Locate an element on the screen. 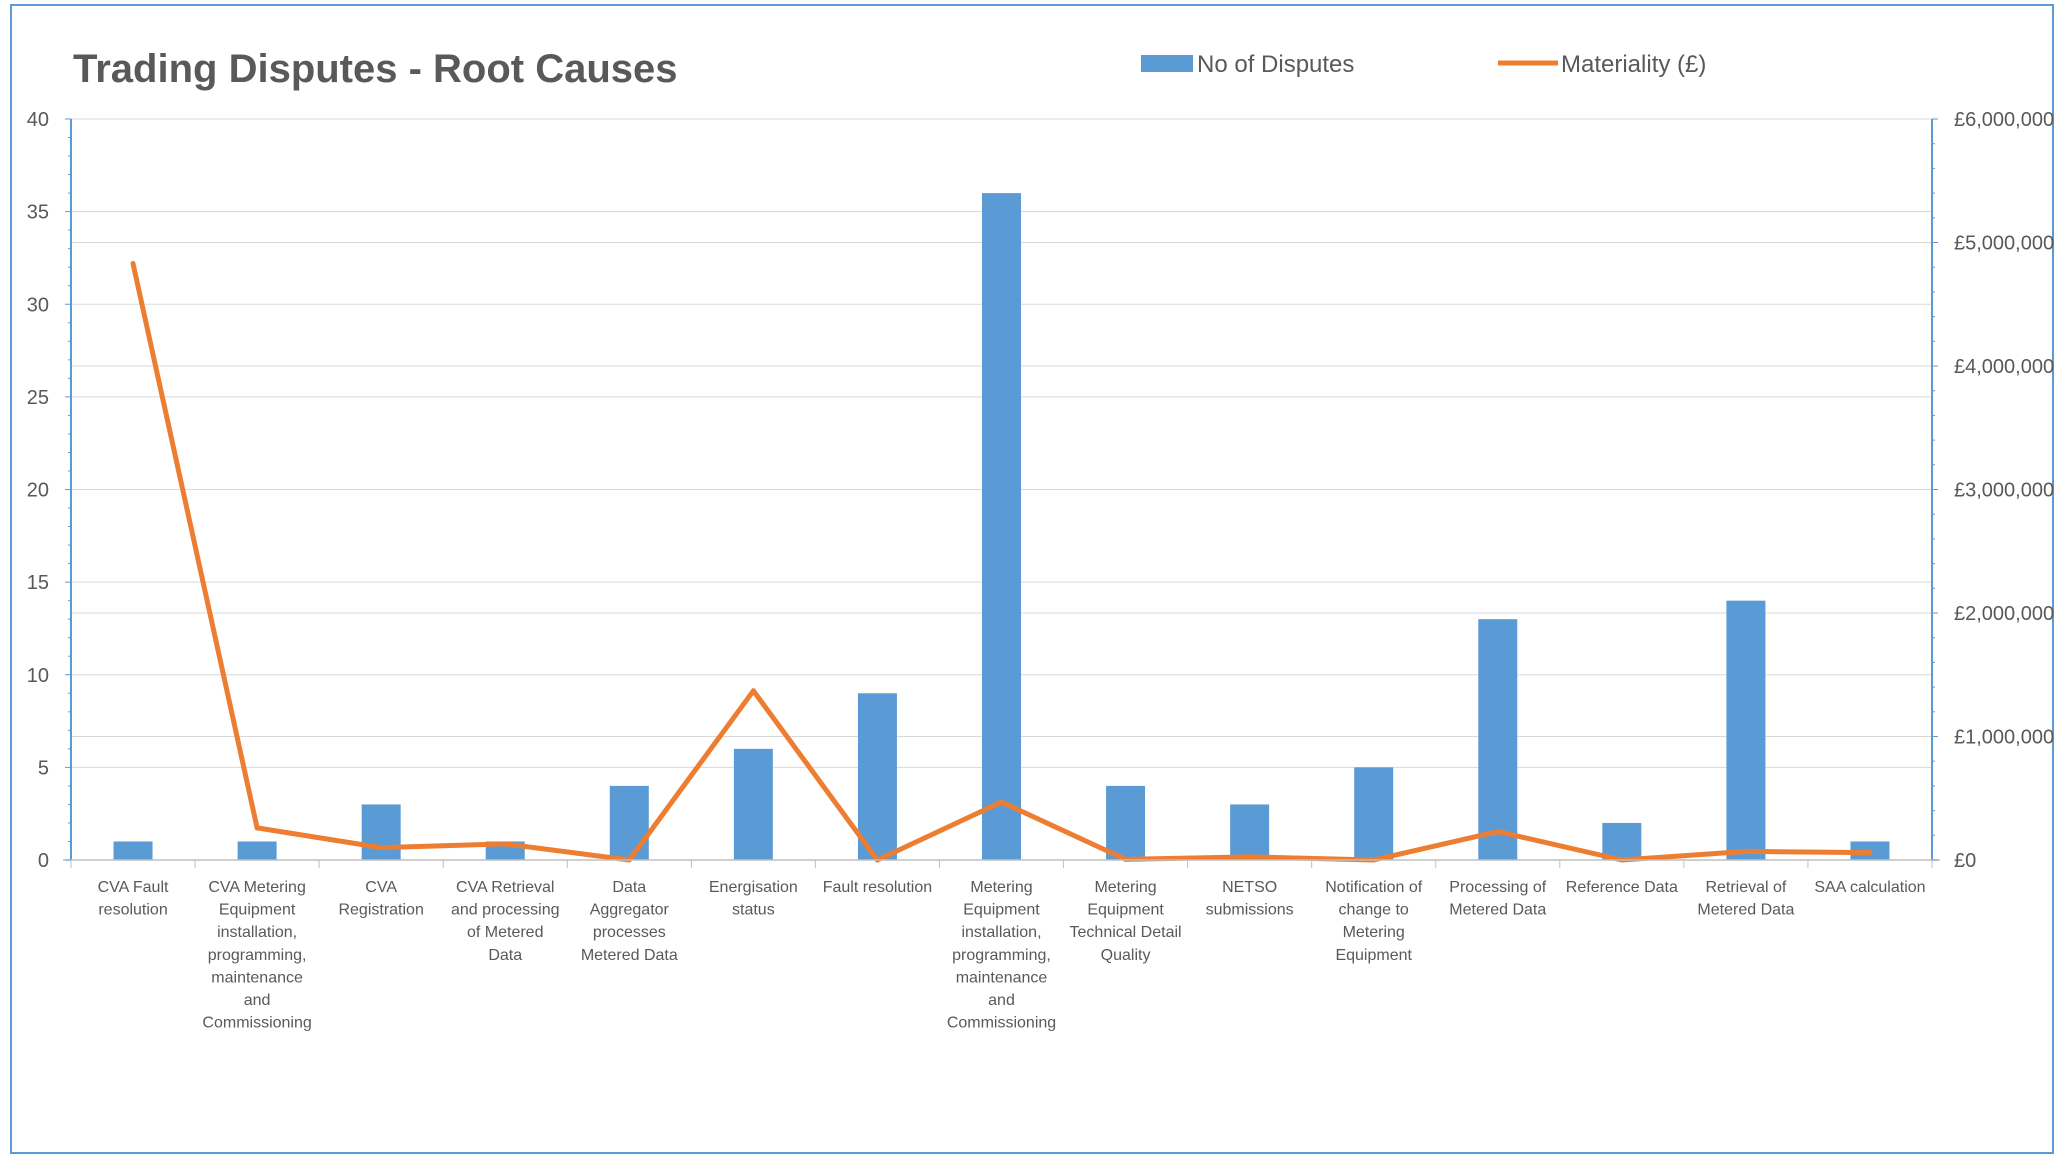 This screenshot has width=2064, height=1154. legend-bar-swatch is located at coordinates (1167, 63).